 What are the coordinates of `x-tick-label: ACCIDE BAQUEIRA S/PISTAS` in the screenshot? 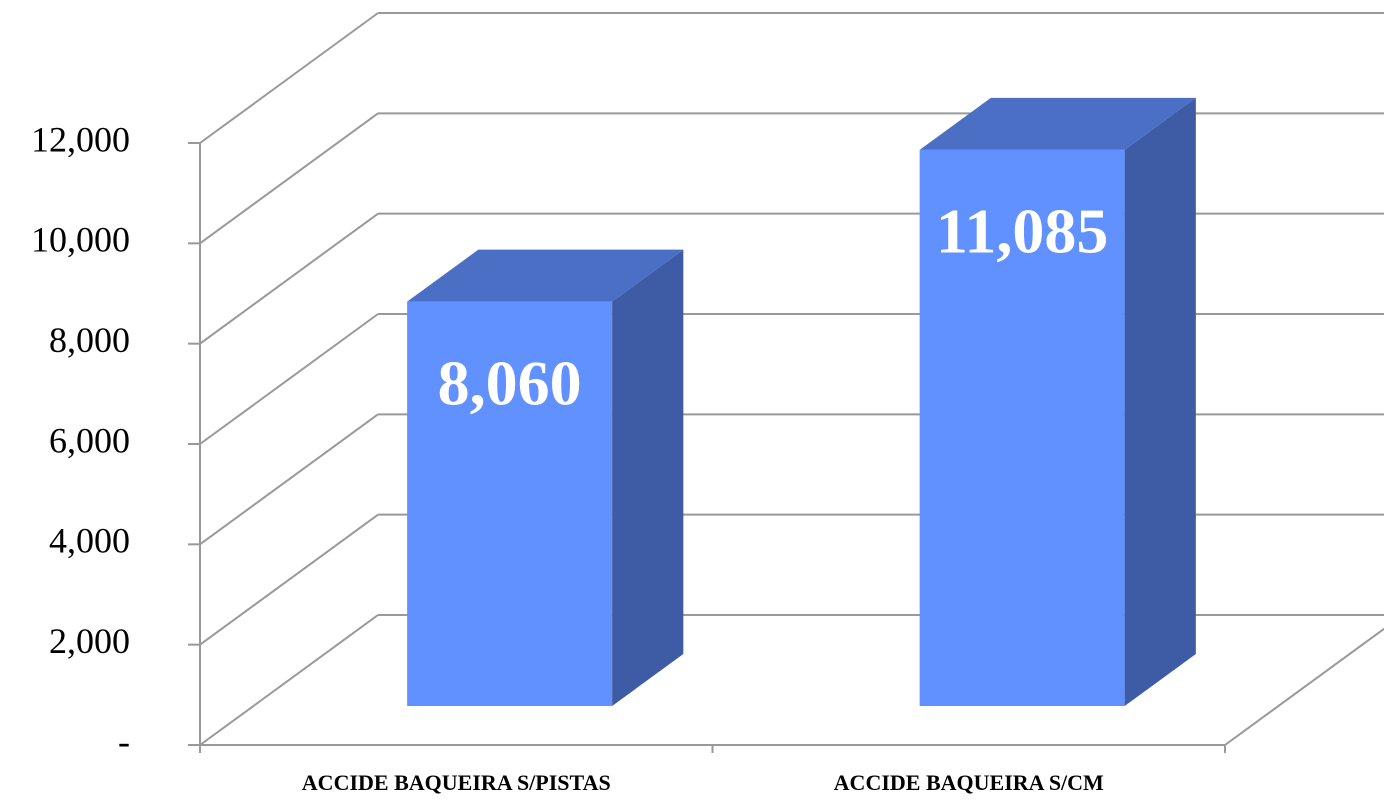 It's located at (456, 782).